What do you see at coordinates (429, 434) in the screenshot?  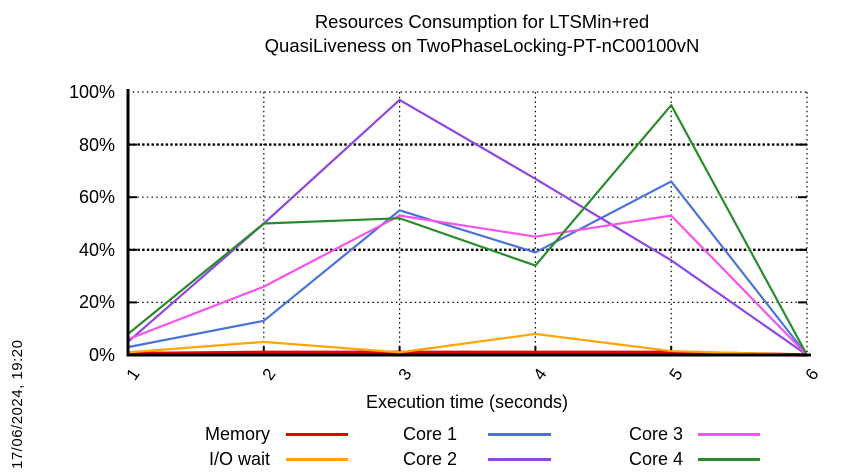 I see `legend-label-core-1: Core 1` at bounding box center [429, 434].